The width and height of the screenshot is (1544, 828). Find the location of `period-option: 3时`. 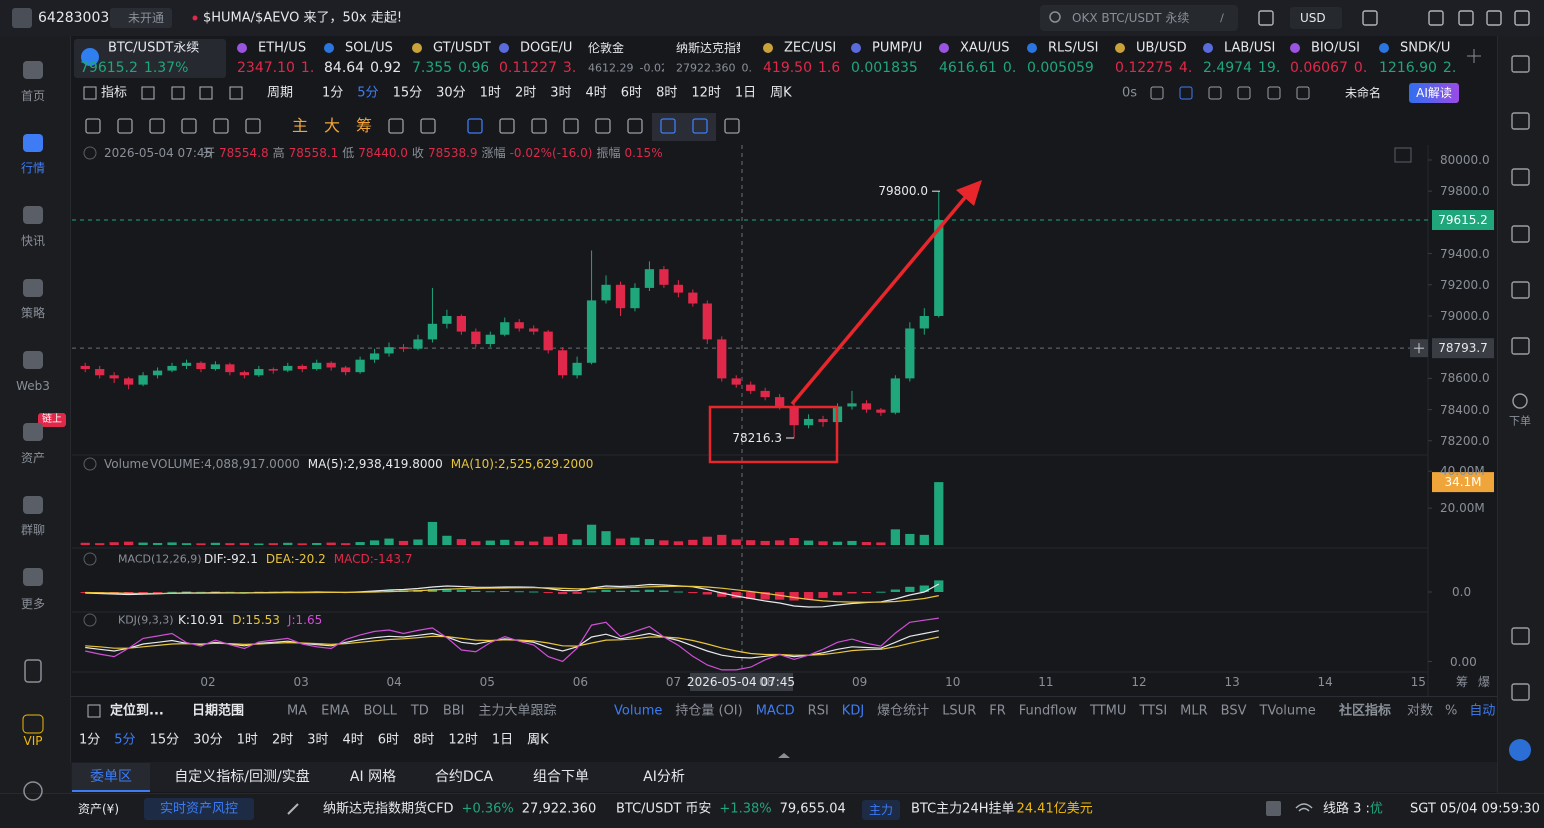

period-option: 3时 is located at coordinates (561, 93).